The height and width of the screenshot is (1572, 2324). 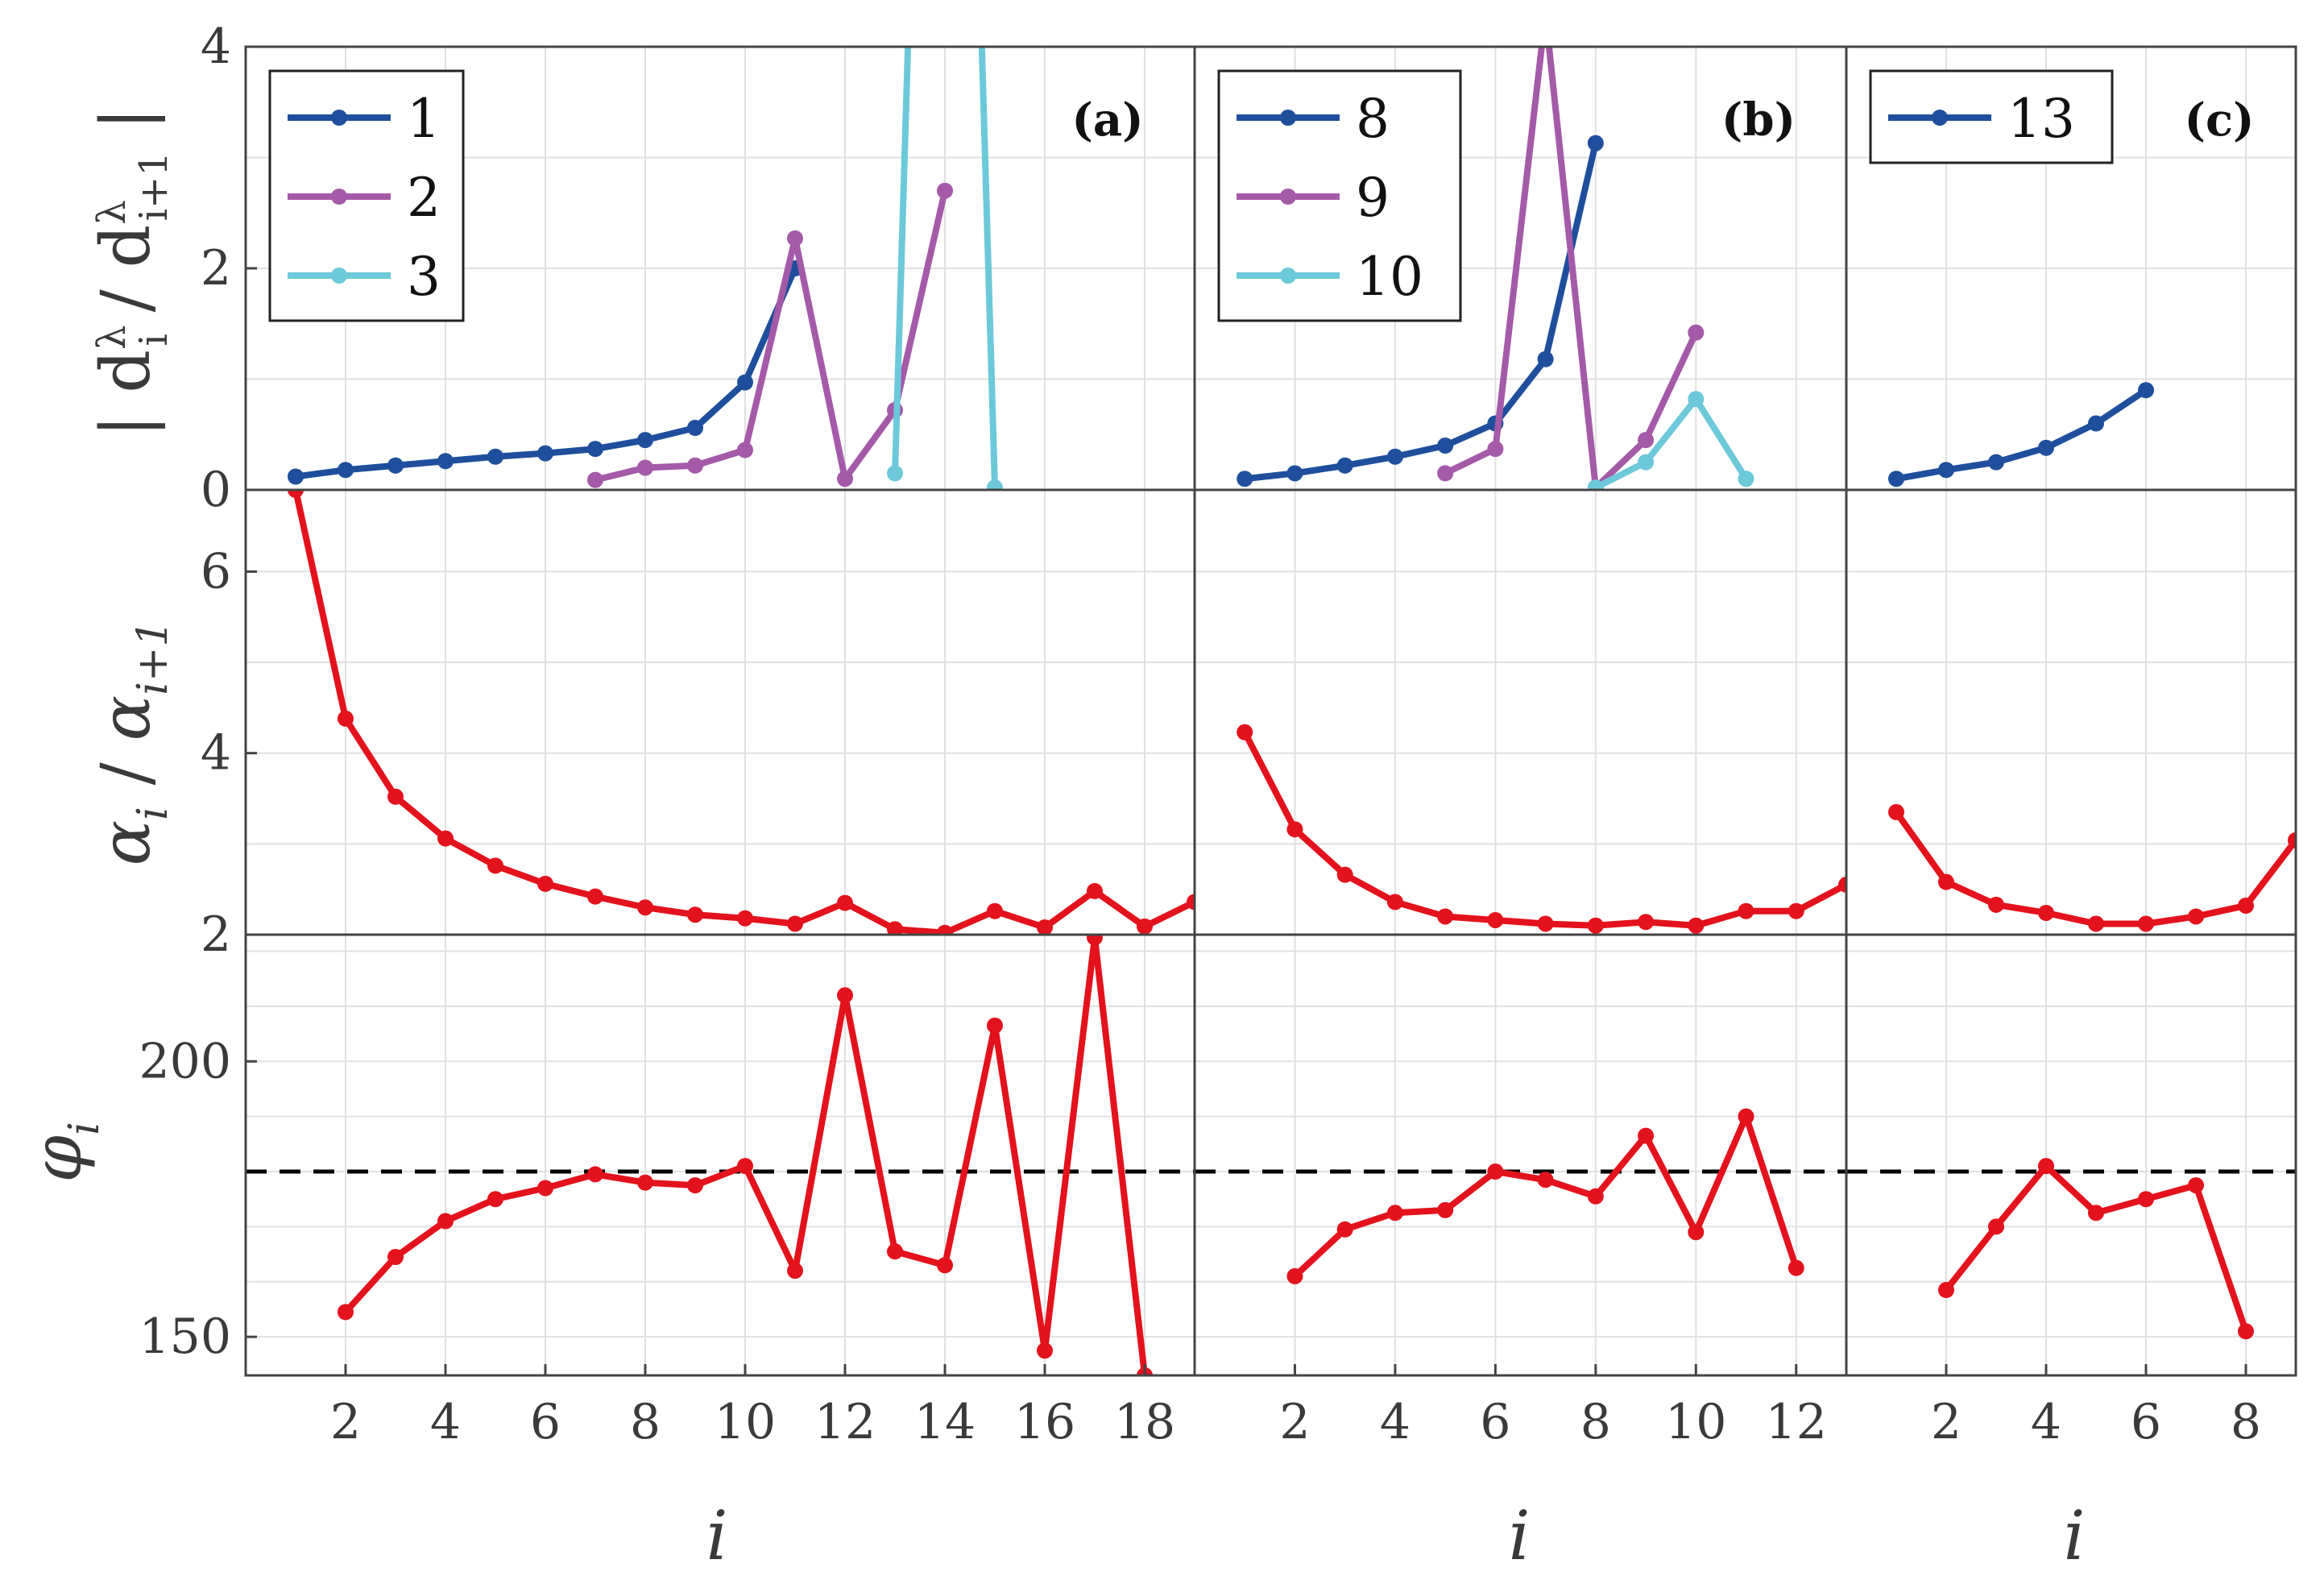 I want to click on ytick-label-200: 200, so click(x=185, y=1061).